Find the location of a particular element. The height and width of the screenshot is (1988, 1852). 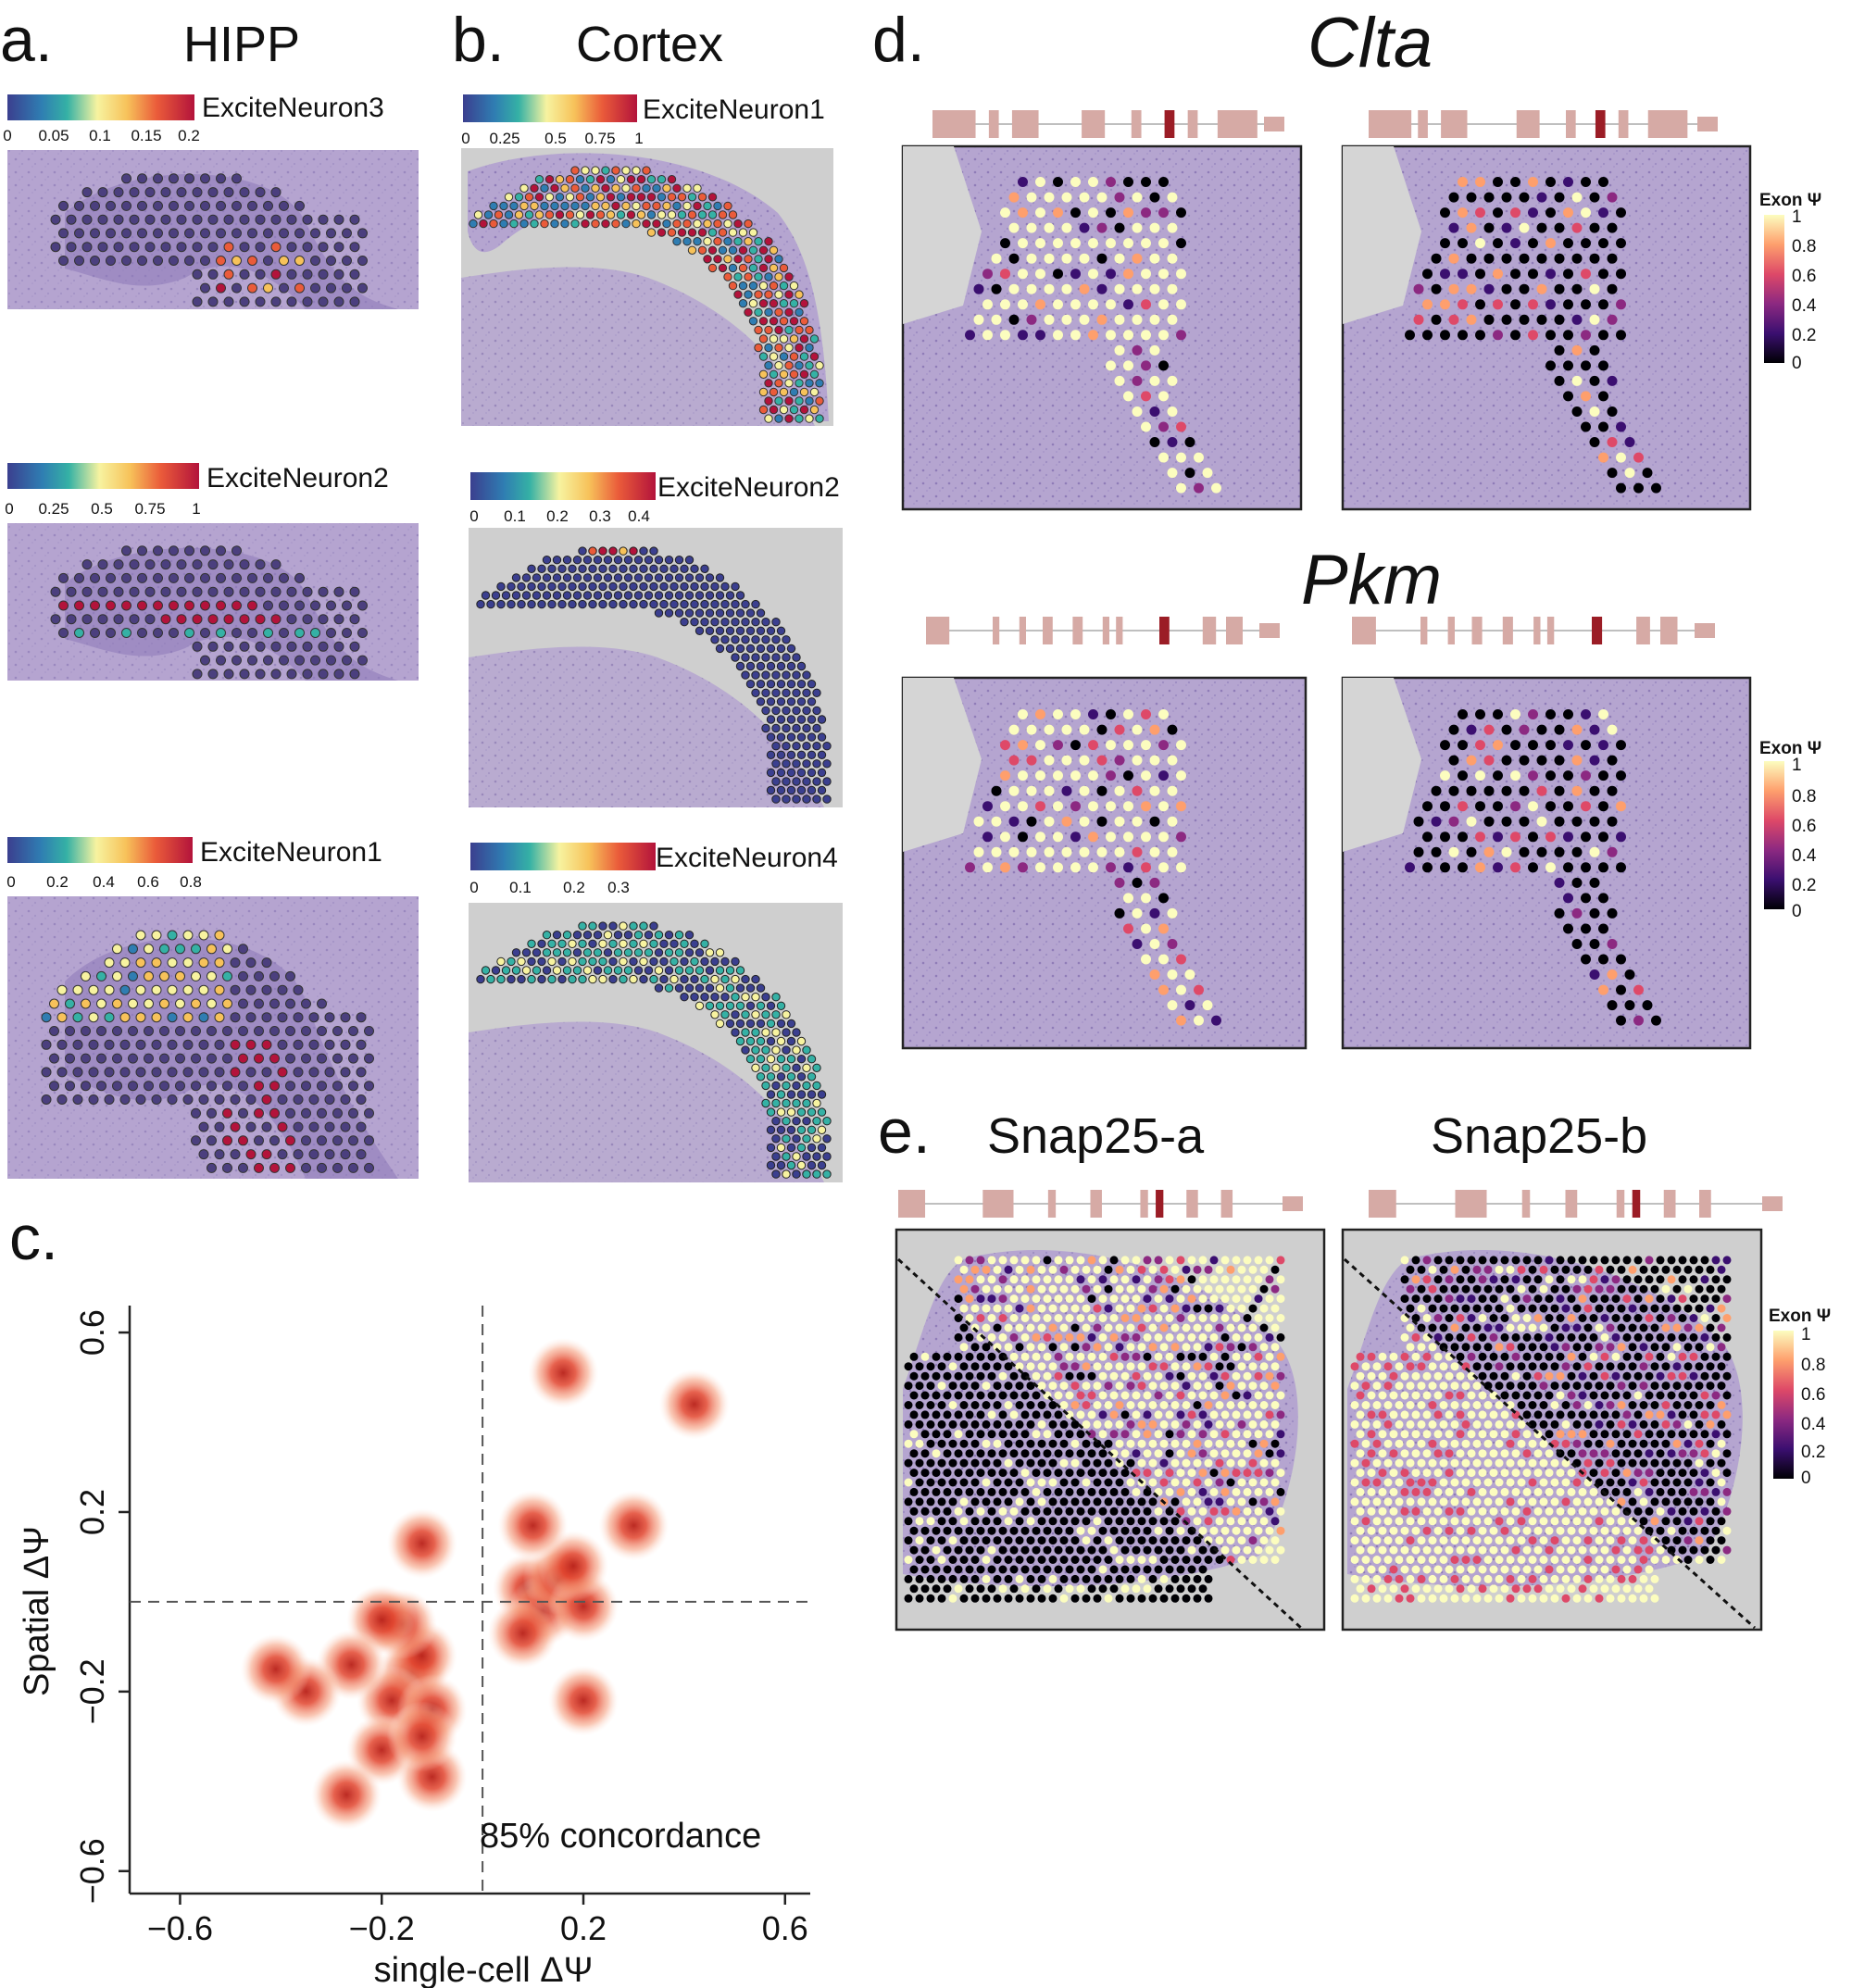

x-tick-label: 0.2 is located at coordinates (583, 1928).